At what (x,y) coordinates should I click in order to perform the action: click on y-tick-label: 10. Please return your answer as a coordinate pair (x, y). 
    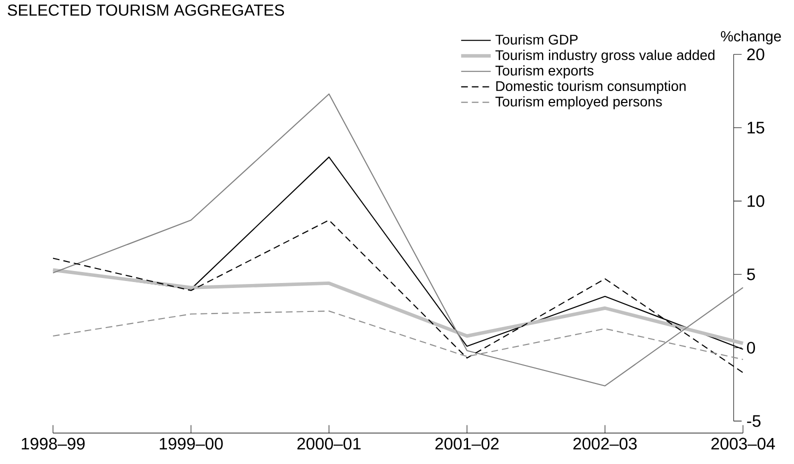
    Looking at the image, I should click on (756, 201).